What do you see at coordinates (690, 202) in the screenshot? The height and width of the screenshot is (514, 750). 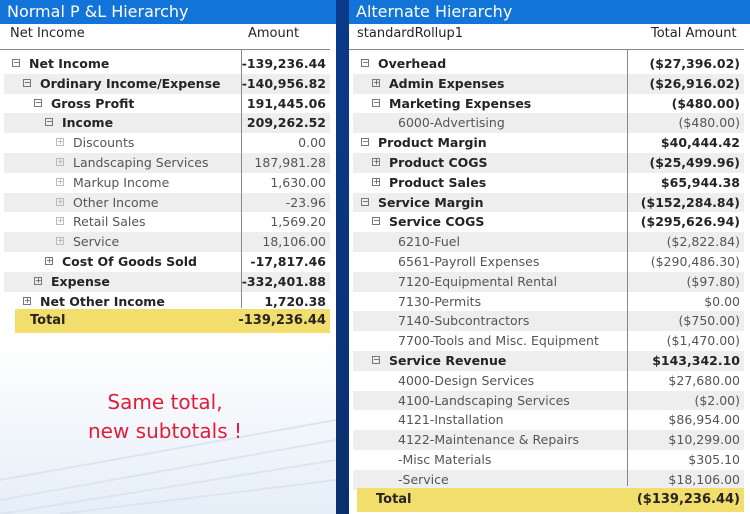 I see `row-amount: ($152,284.84)` at bounding box center [690, 202].